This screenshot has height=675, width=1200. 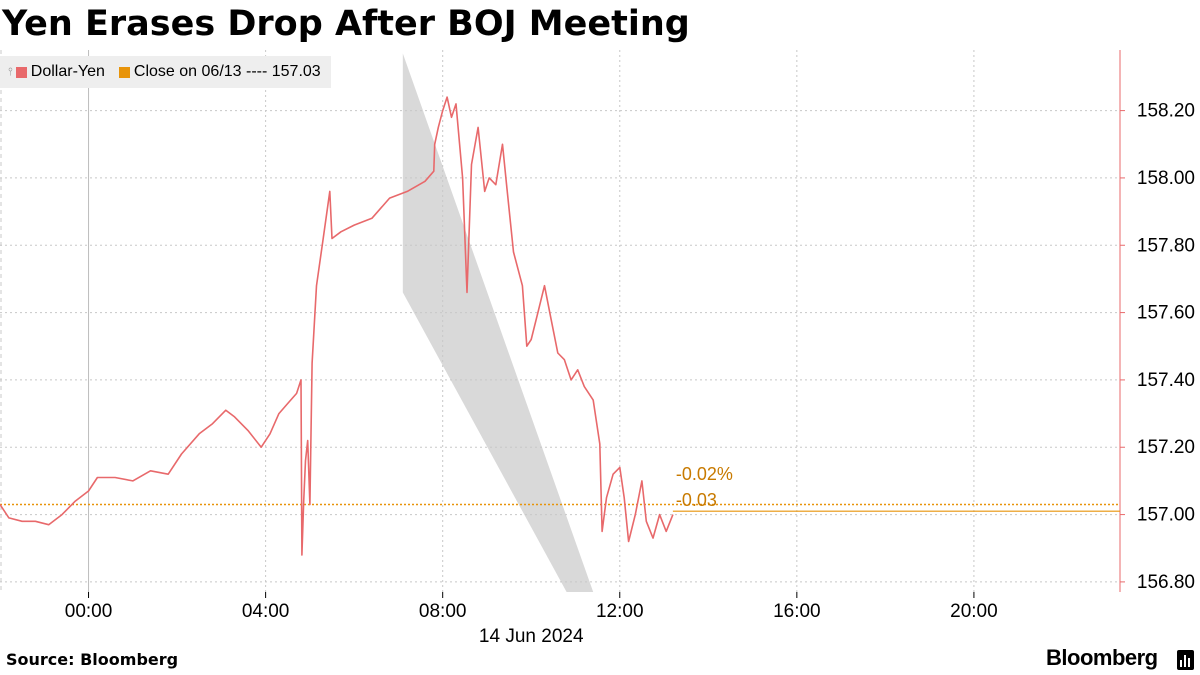 What do you see at coordinates (227, 71) in the screenshot?
I see `legend-label-close: Close on 06/13 ---- 157.03` at bounding box center [227, 71].